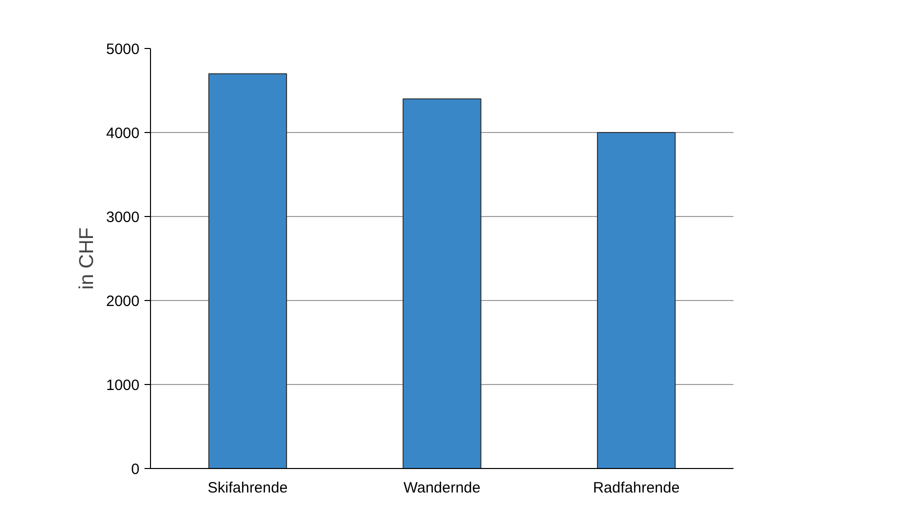 The image size is (913, 528). What do you see at coordinates (248, 488) in the screenshot?
I see `x-tick-label: Skifahrende` at bounding box center [248, 488].